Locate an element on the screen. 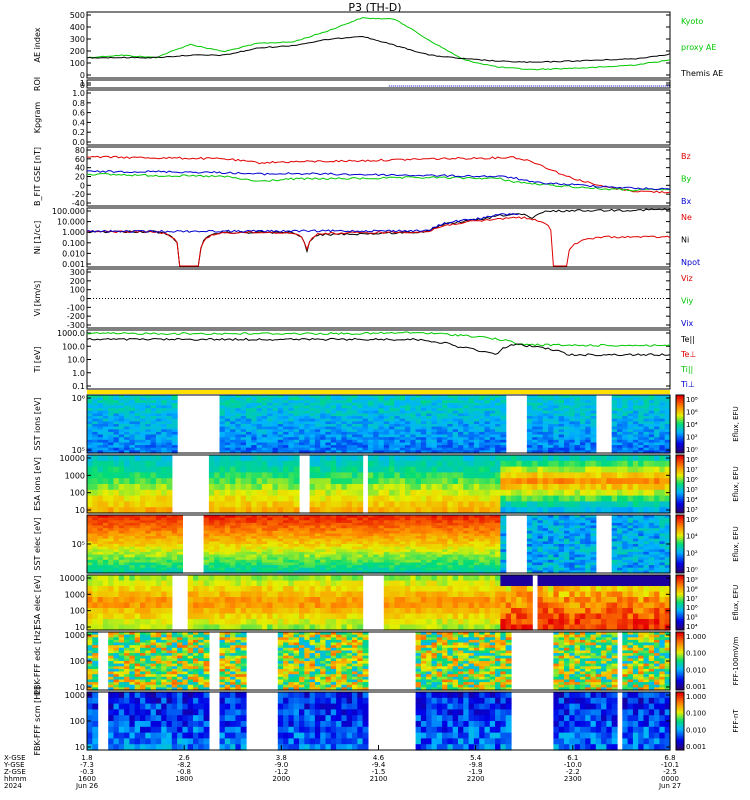  y-tick-label: 20 is located at coordinates (80, 177).